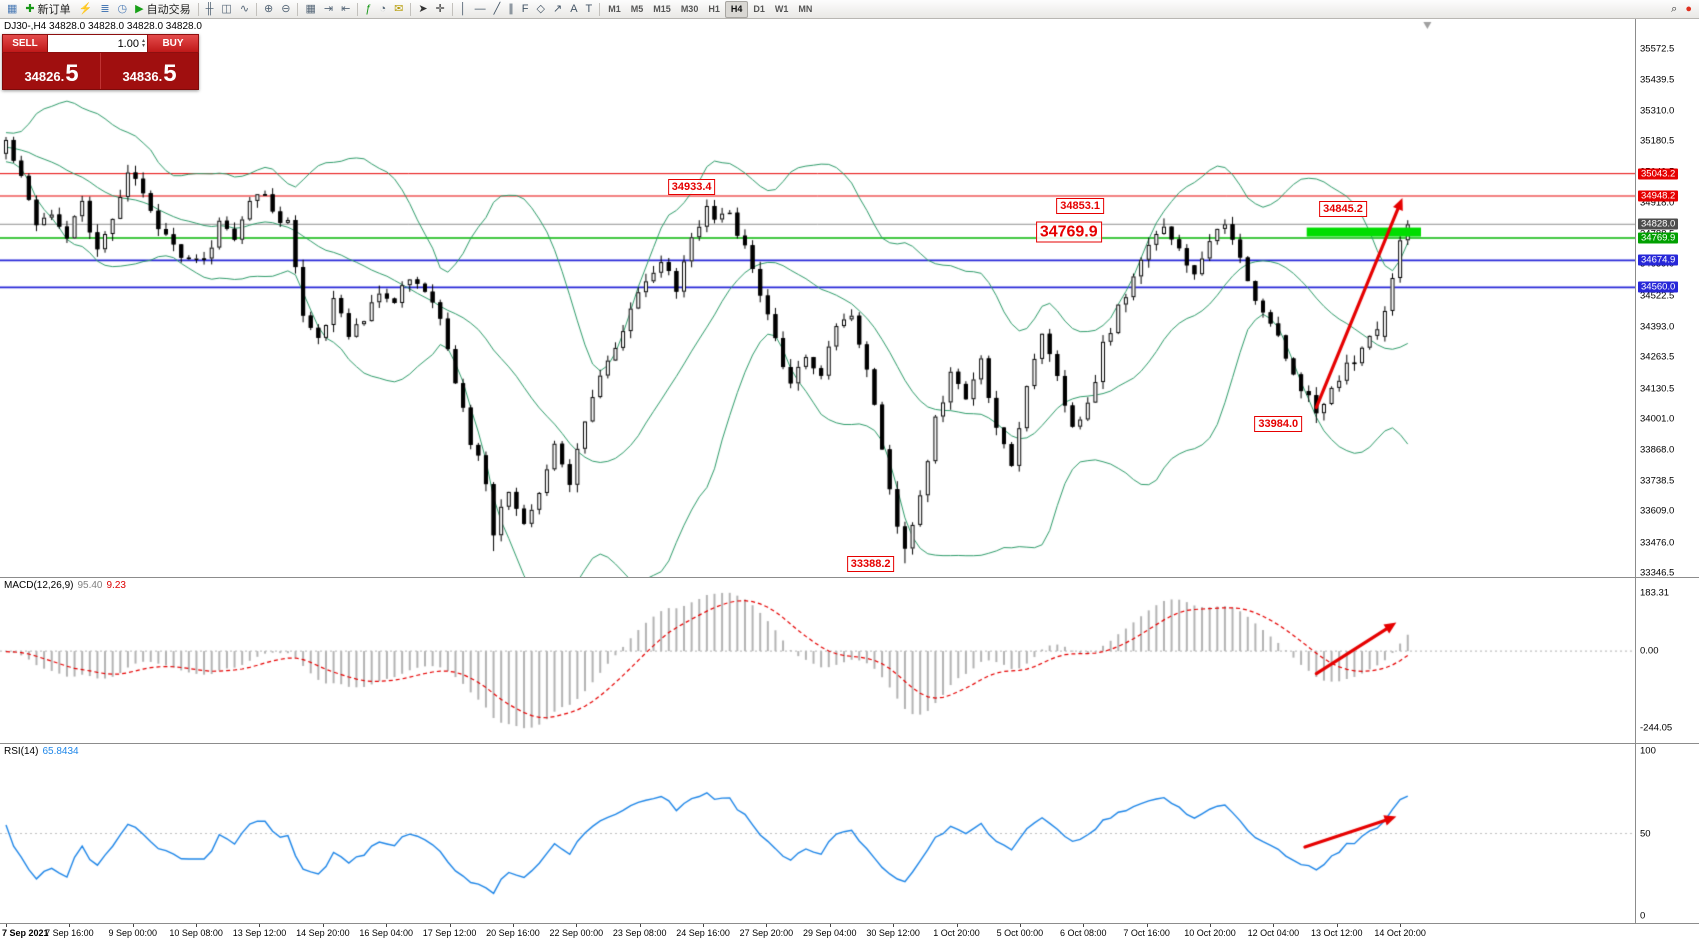 This screenshot has width=1699, height=940. Describe the element at coordinates (226, 9) in the screenshot. I see `candlestick-chart-icon: ◫` at that location.